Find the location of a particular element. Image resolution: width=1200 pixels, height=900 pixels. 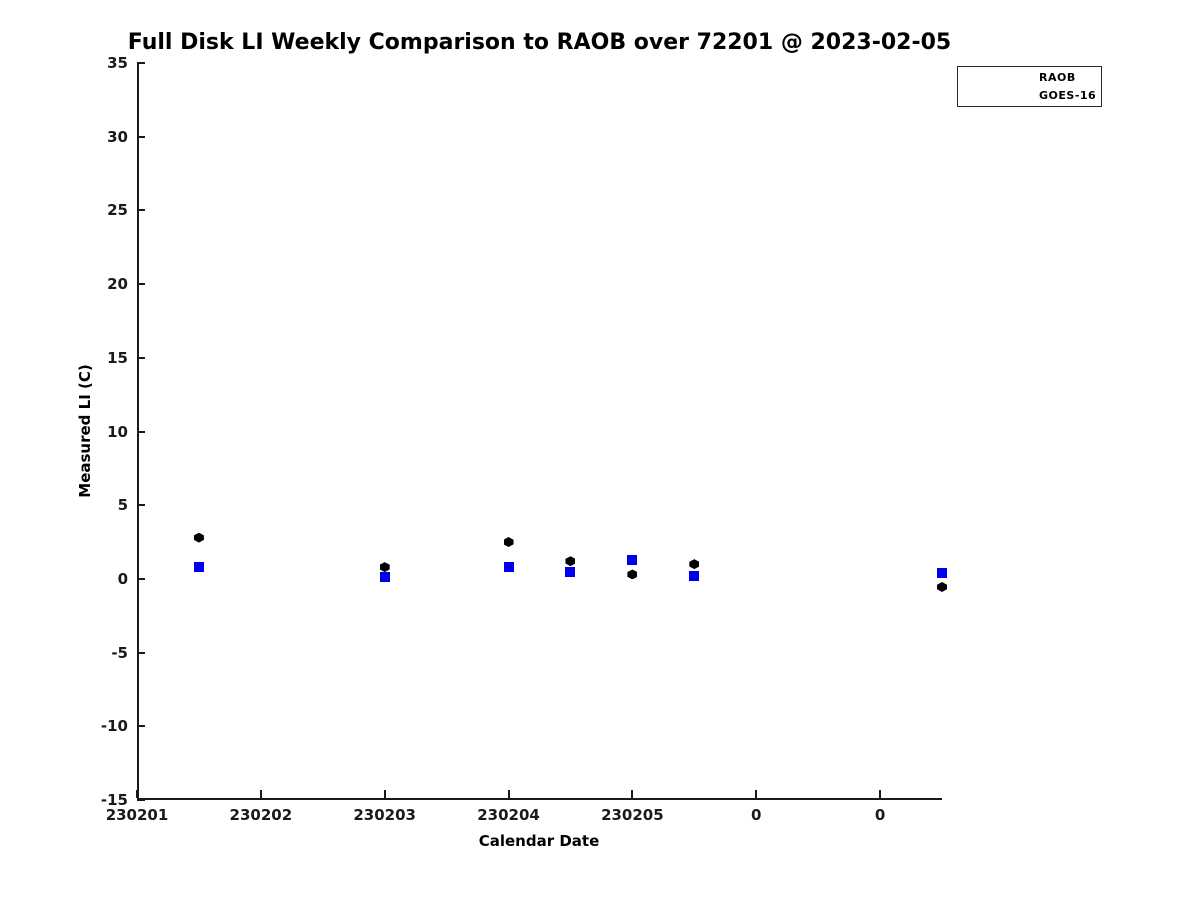

legend-label-raob: RAOB is located at coordinates (1057, 77).